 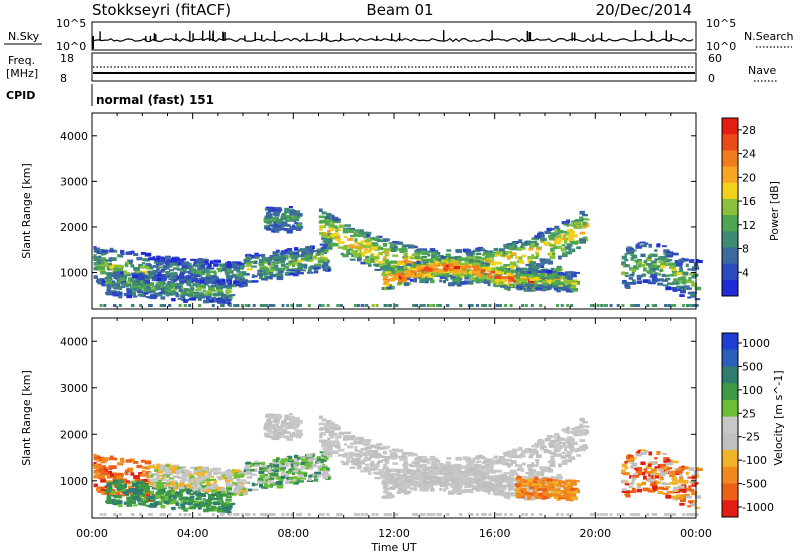 What do you see at coordinates (749, 225) in the screenshot?
I see `power-colorbar-tick-label: 12` at bounding box center [749, 225].